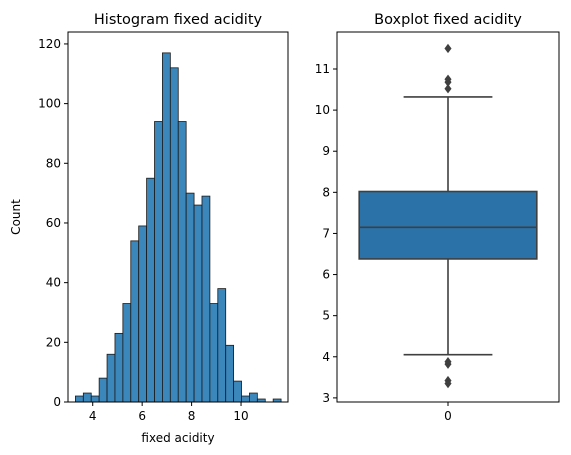  What do you see at coordinates (448, 416) in the screenshot?
I see `x-tick-label: 0` at bounding box center [448, 416].